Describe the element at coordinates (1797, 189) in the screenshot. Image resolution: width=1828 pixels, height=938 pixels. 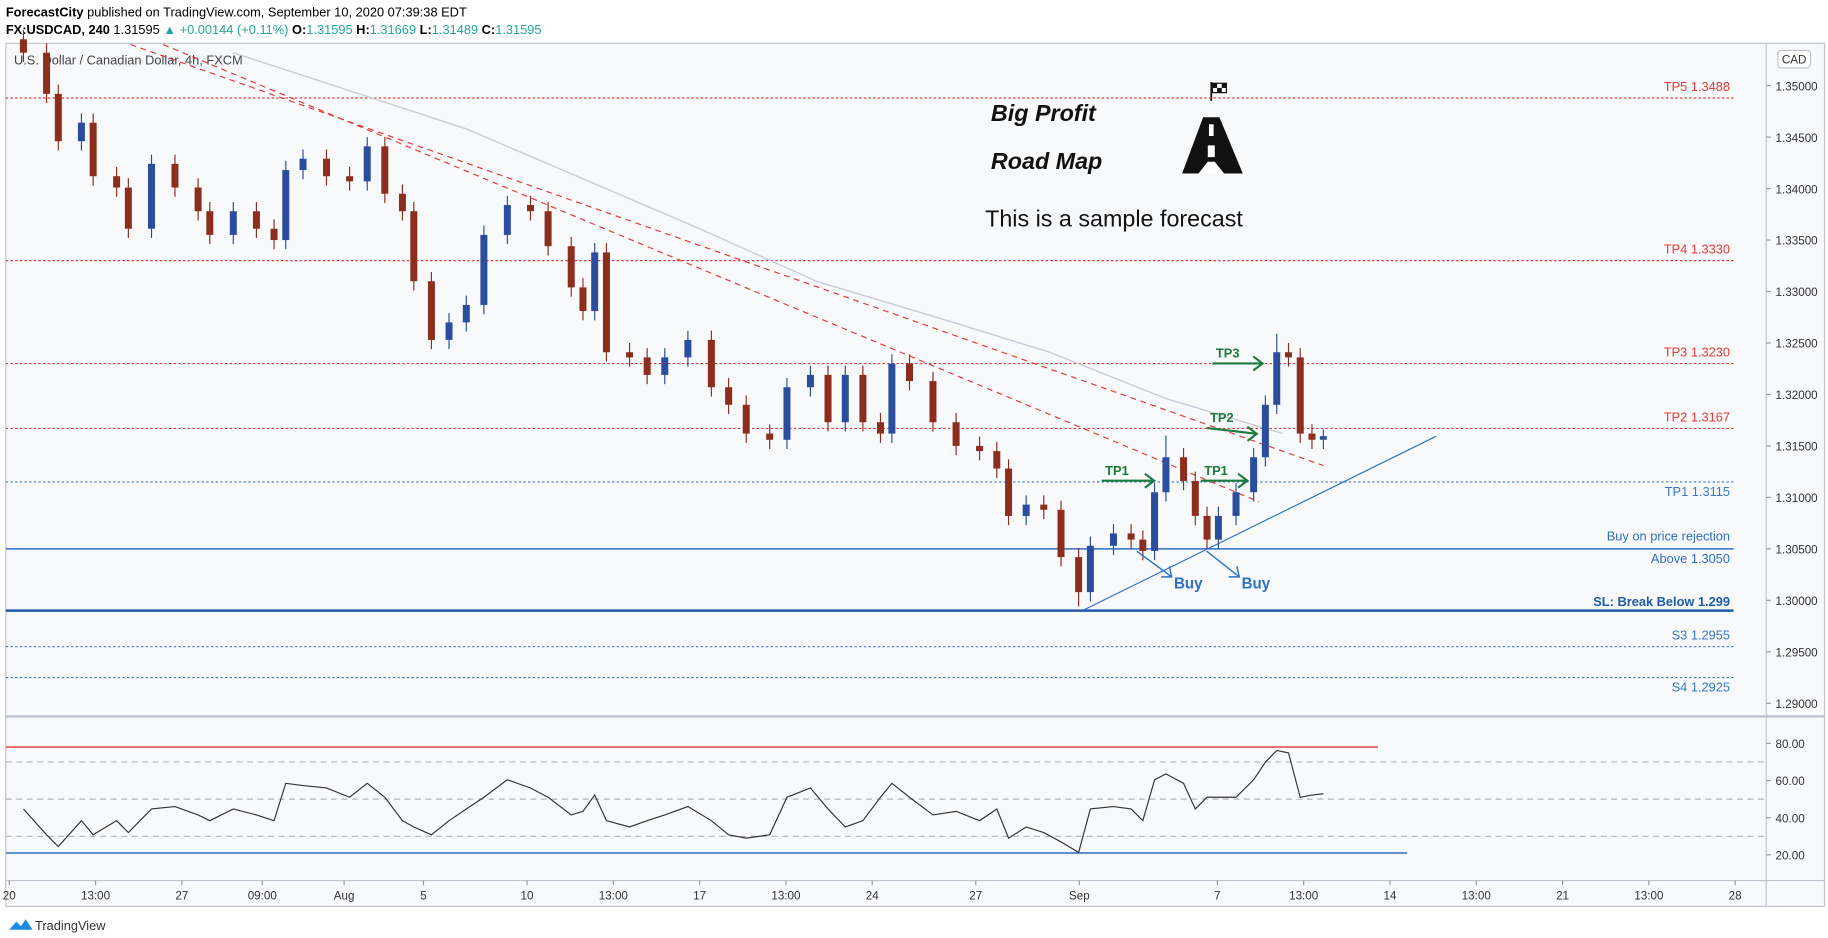
I see `y-tick-label: 1.34000` at that location.